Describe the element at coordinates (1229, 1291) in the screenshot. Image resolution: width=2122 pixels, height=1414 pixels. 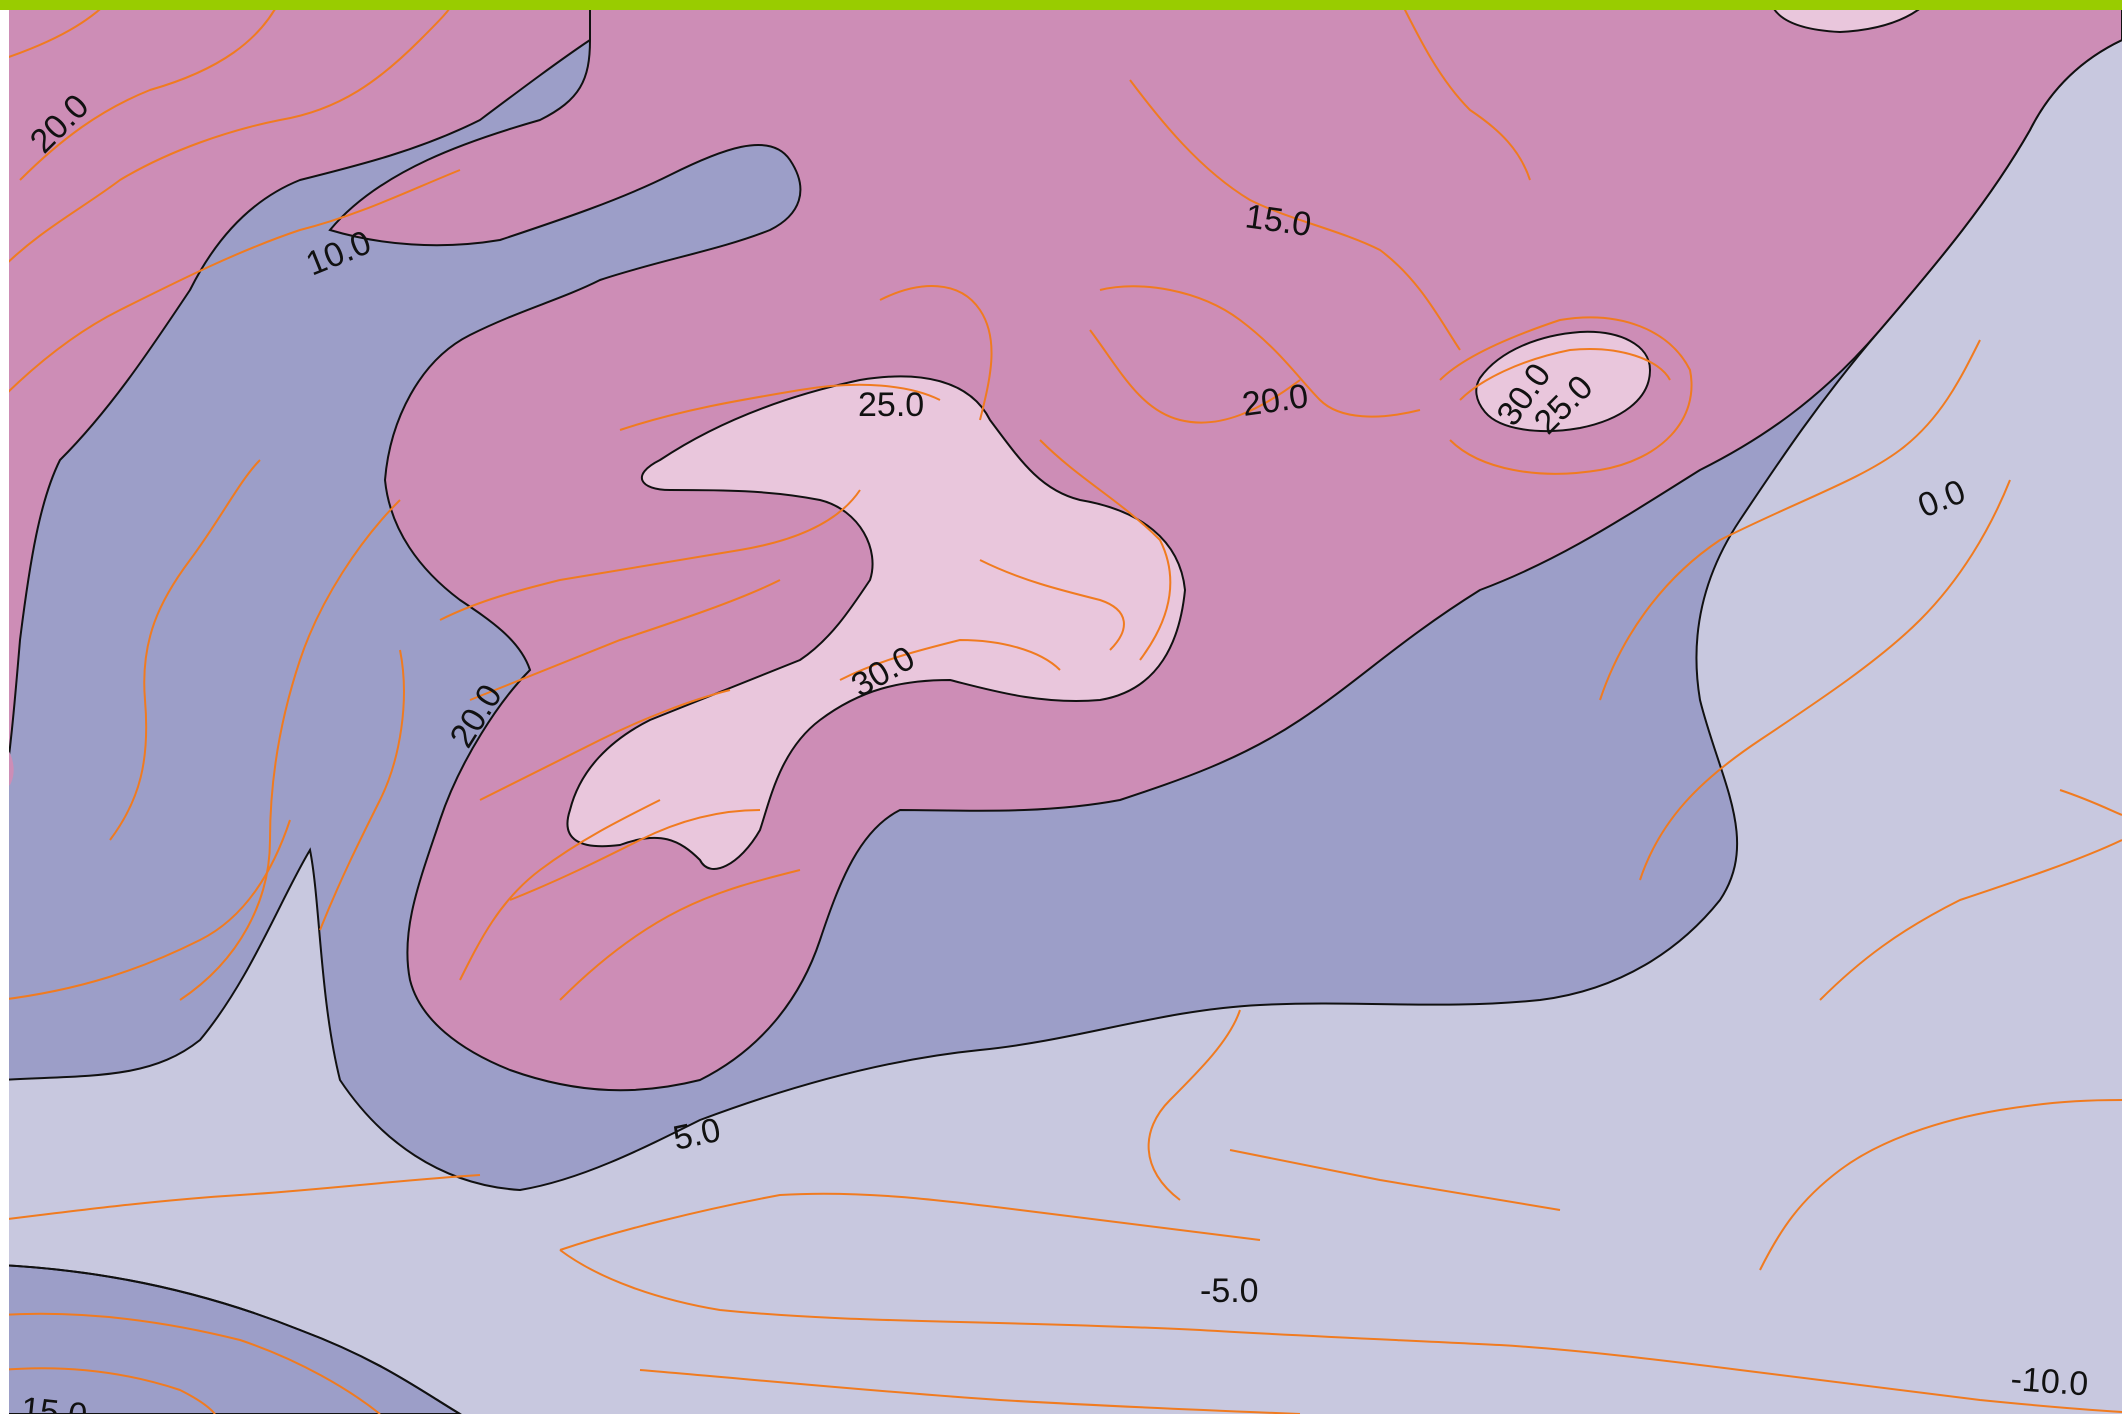
I see `contour-label: -5.0` at that location.